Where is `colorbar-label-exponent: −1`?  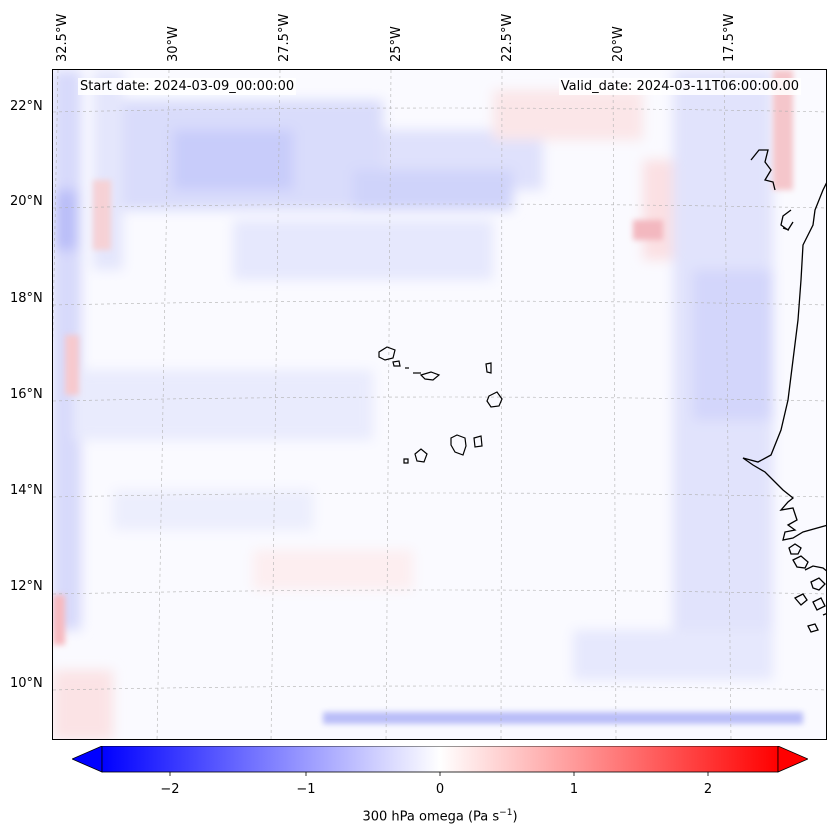
colorbar-label-exponent: −1 is located at coordinates (506, 813).